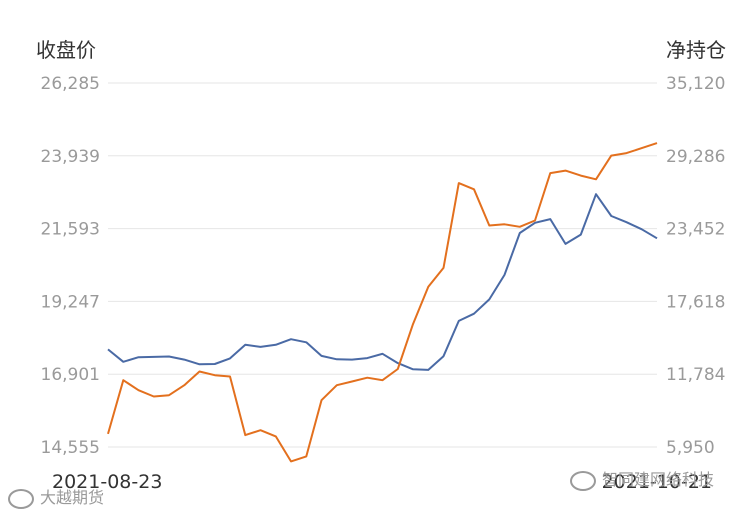 This screenshot has width=750, height=510. I want to click on left-tick-label: 16,901, so click(70, 375).